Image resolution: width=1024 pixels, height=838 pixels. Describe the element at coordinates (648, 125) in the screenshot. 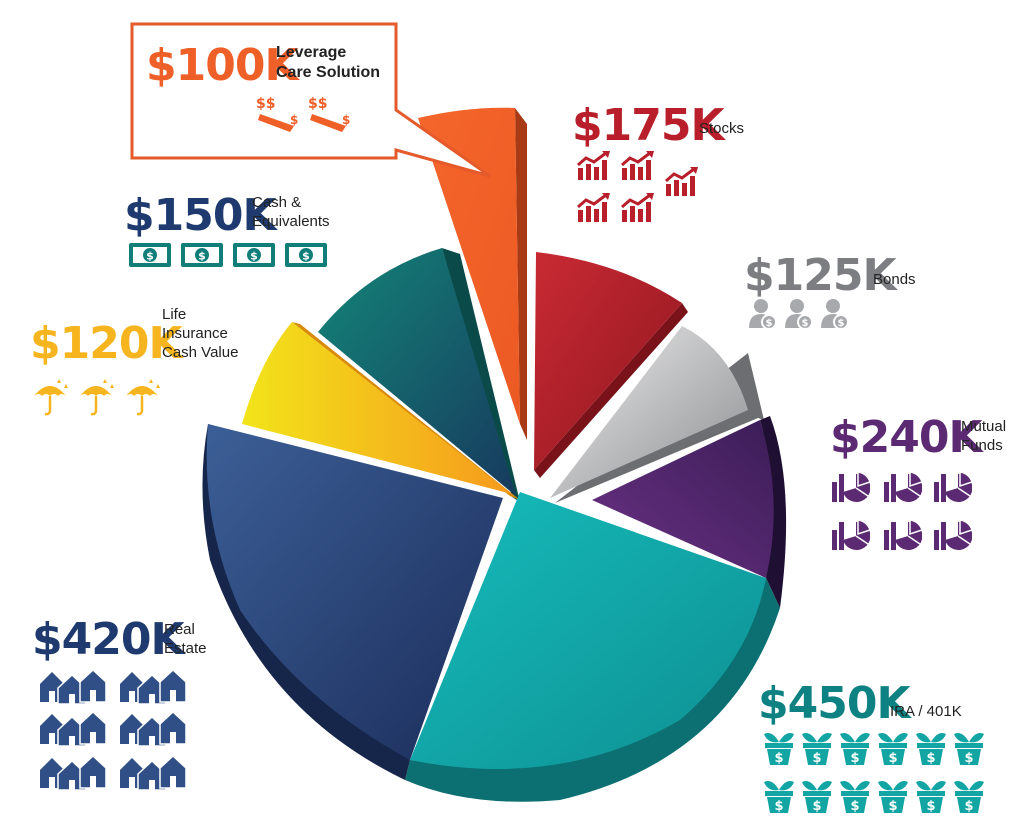

I see `stocks-amount: $175K` at that location.